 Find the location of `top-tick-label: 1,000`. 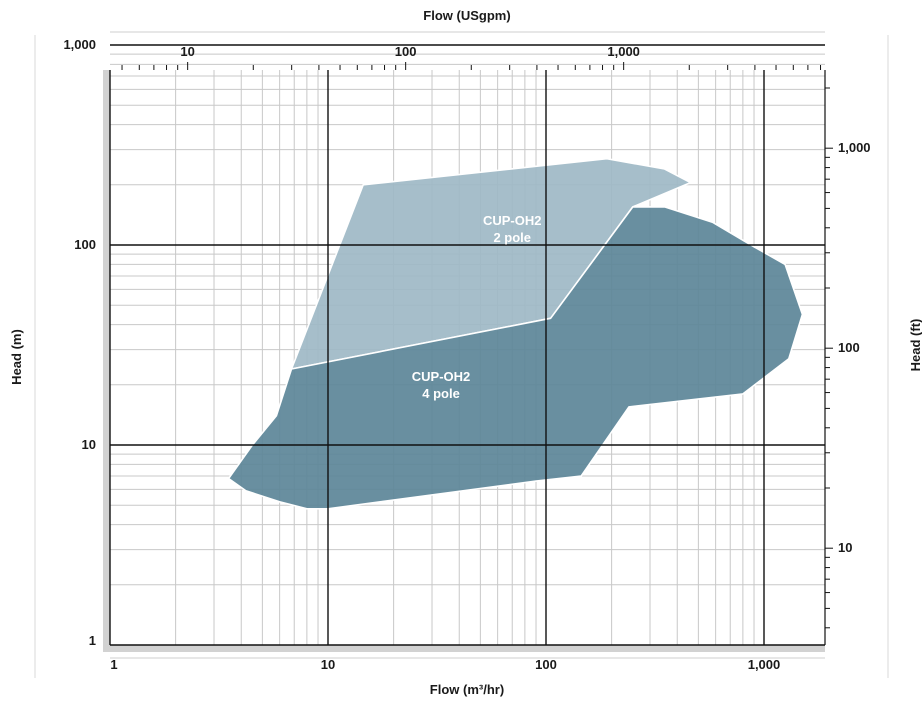

top-tick-label: 1,000 is located at coordinates (623, 51).